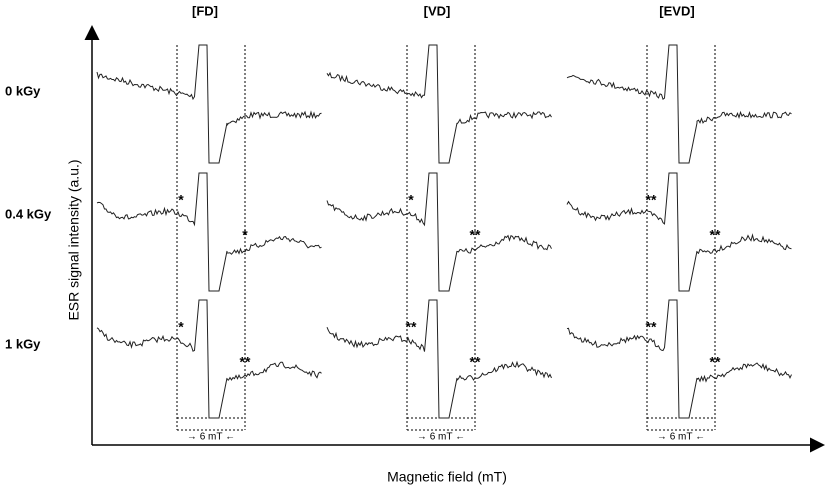  What do you see at coordinates (245, 235) in the screenshot?
I see `marker-right: *` at bounding box center [245, 235].